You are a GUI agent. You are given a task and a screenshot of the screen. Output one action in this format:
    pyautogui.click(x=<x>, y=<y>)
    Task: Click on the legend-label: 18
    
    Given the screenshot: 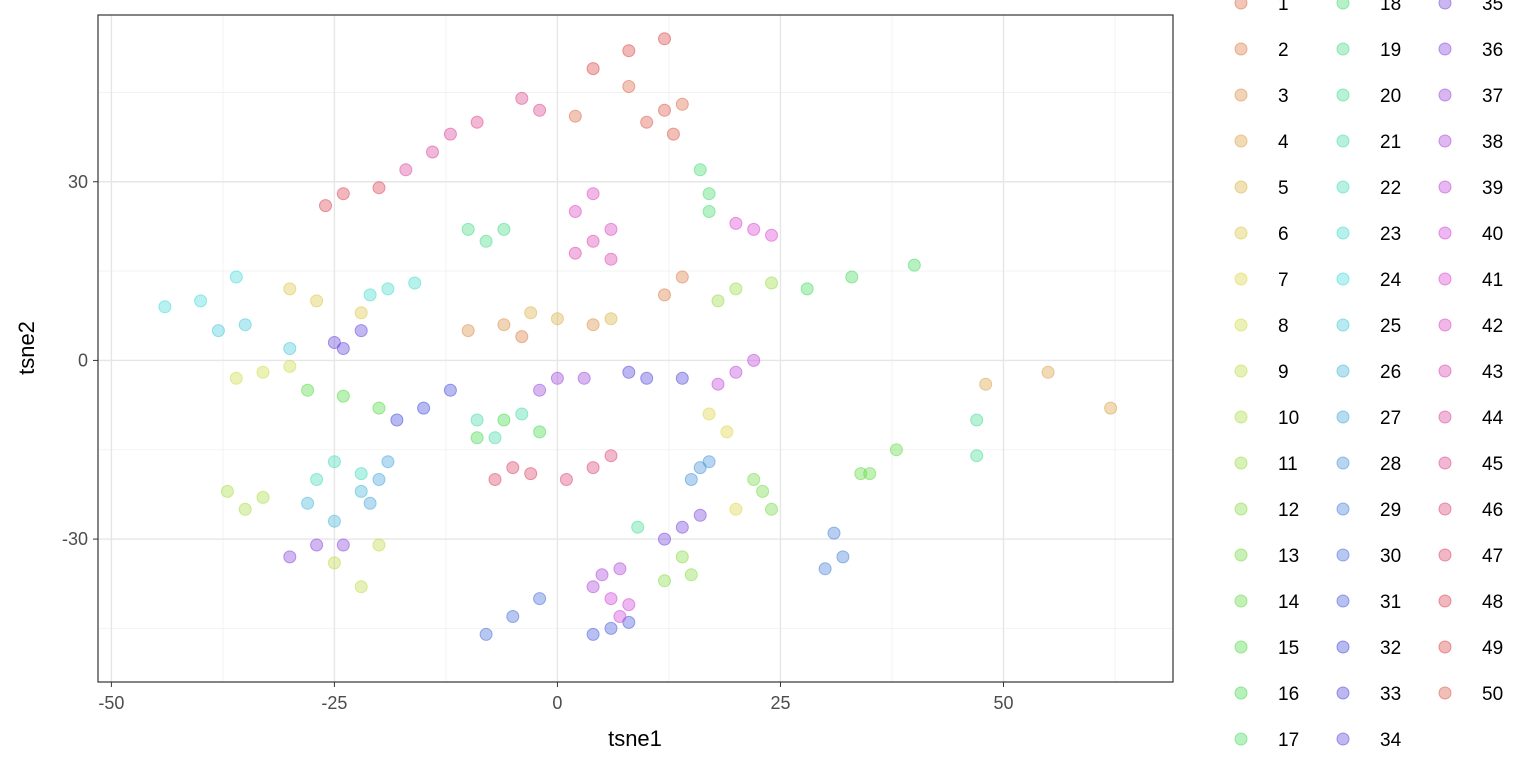 What is the action you would take?
    pyautogui.click(x=1390, y=7)
    